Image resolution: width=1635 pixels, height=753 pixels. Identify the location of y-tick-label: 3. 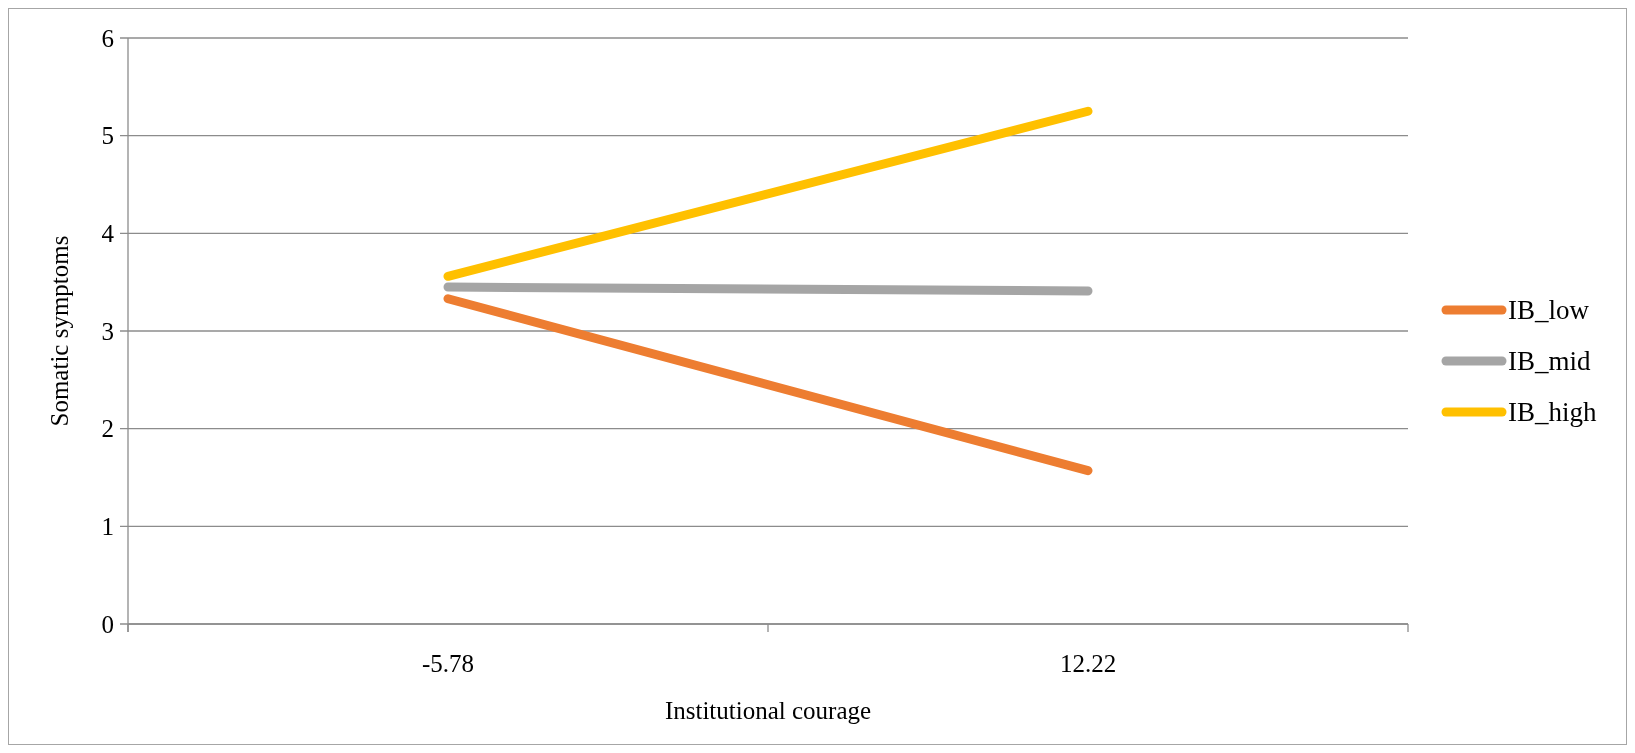
(107, 331).